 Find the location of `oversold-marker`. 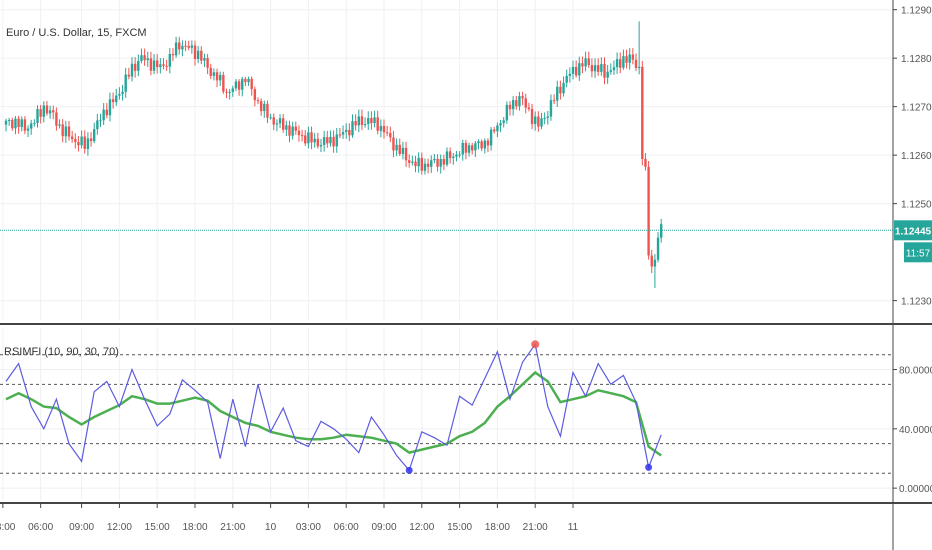

oversold-marker is located at coordinates (649, 467).